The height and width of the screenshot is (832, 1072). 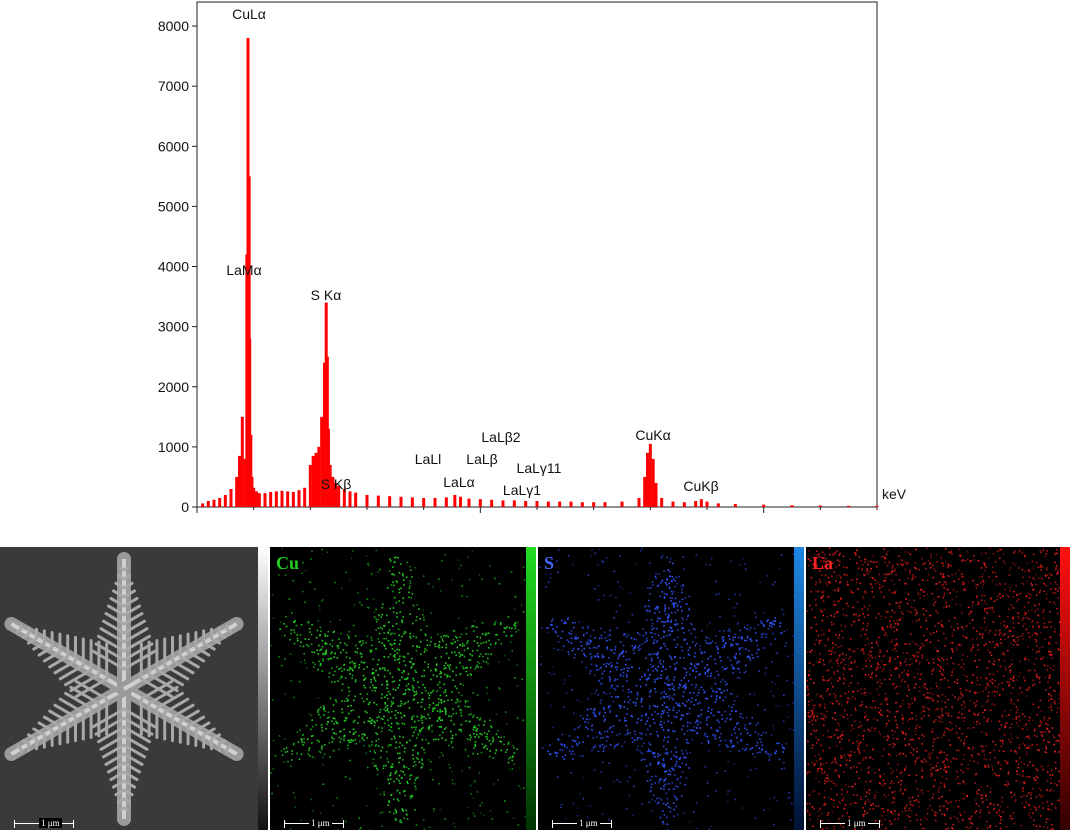 What do you see at coordinates (458, 482) in the screenshot?
I see `peak-label: LaLα` at bounding box center [458, 482].